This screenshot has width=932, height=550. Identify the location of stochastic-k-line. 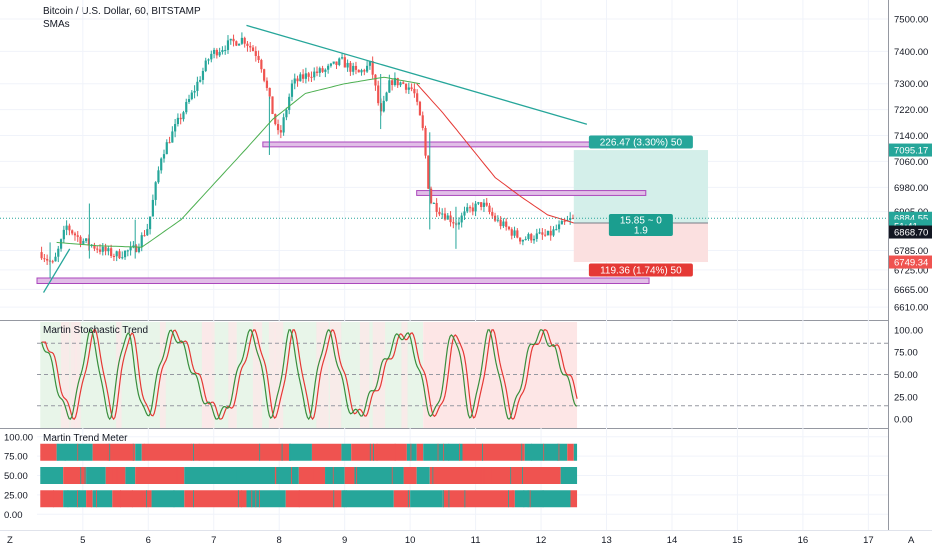
(309, 375).